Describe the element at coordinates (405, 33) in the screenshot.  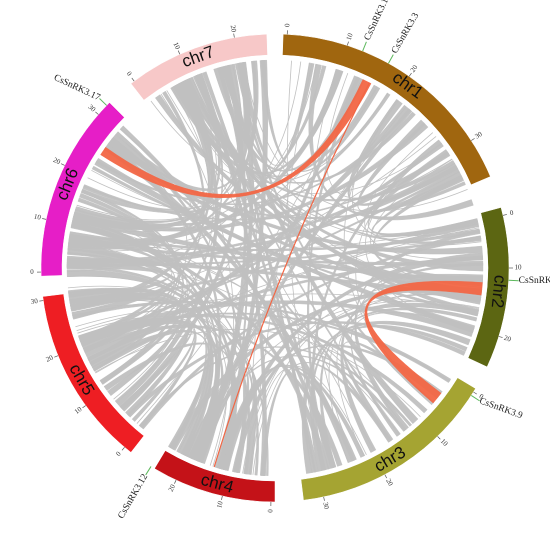
I see `gene-label: CsSnRK3.3` at that location.